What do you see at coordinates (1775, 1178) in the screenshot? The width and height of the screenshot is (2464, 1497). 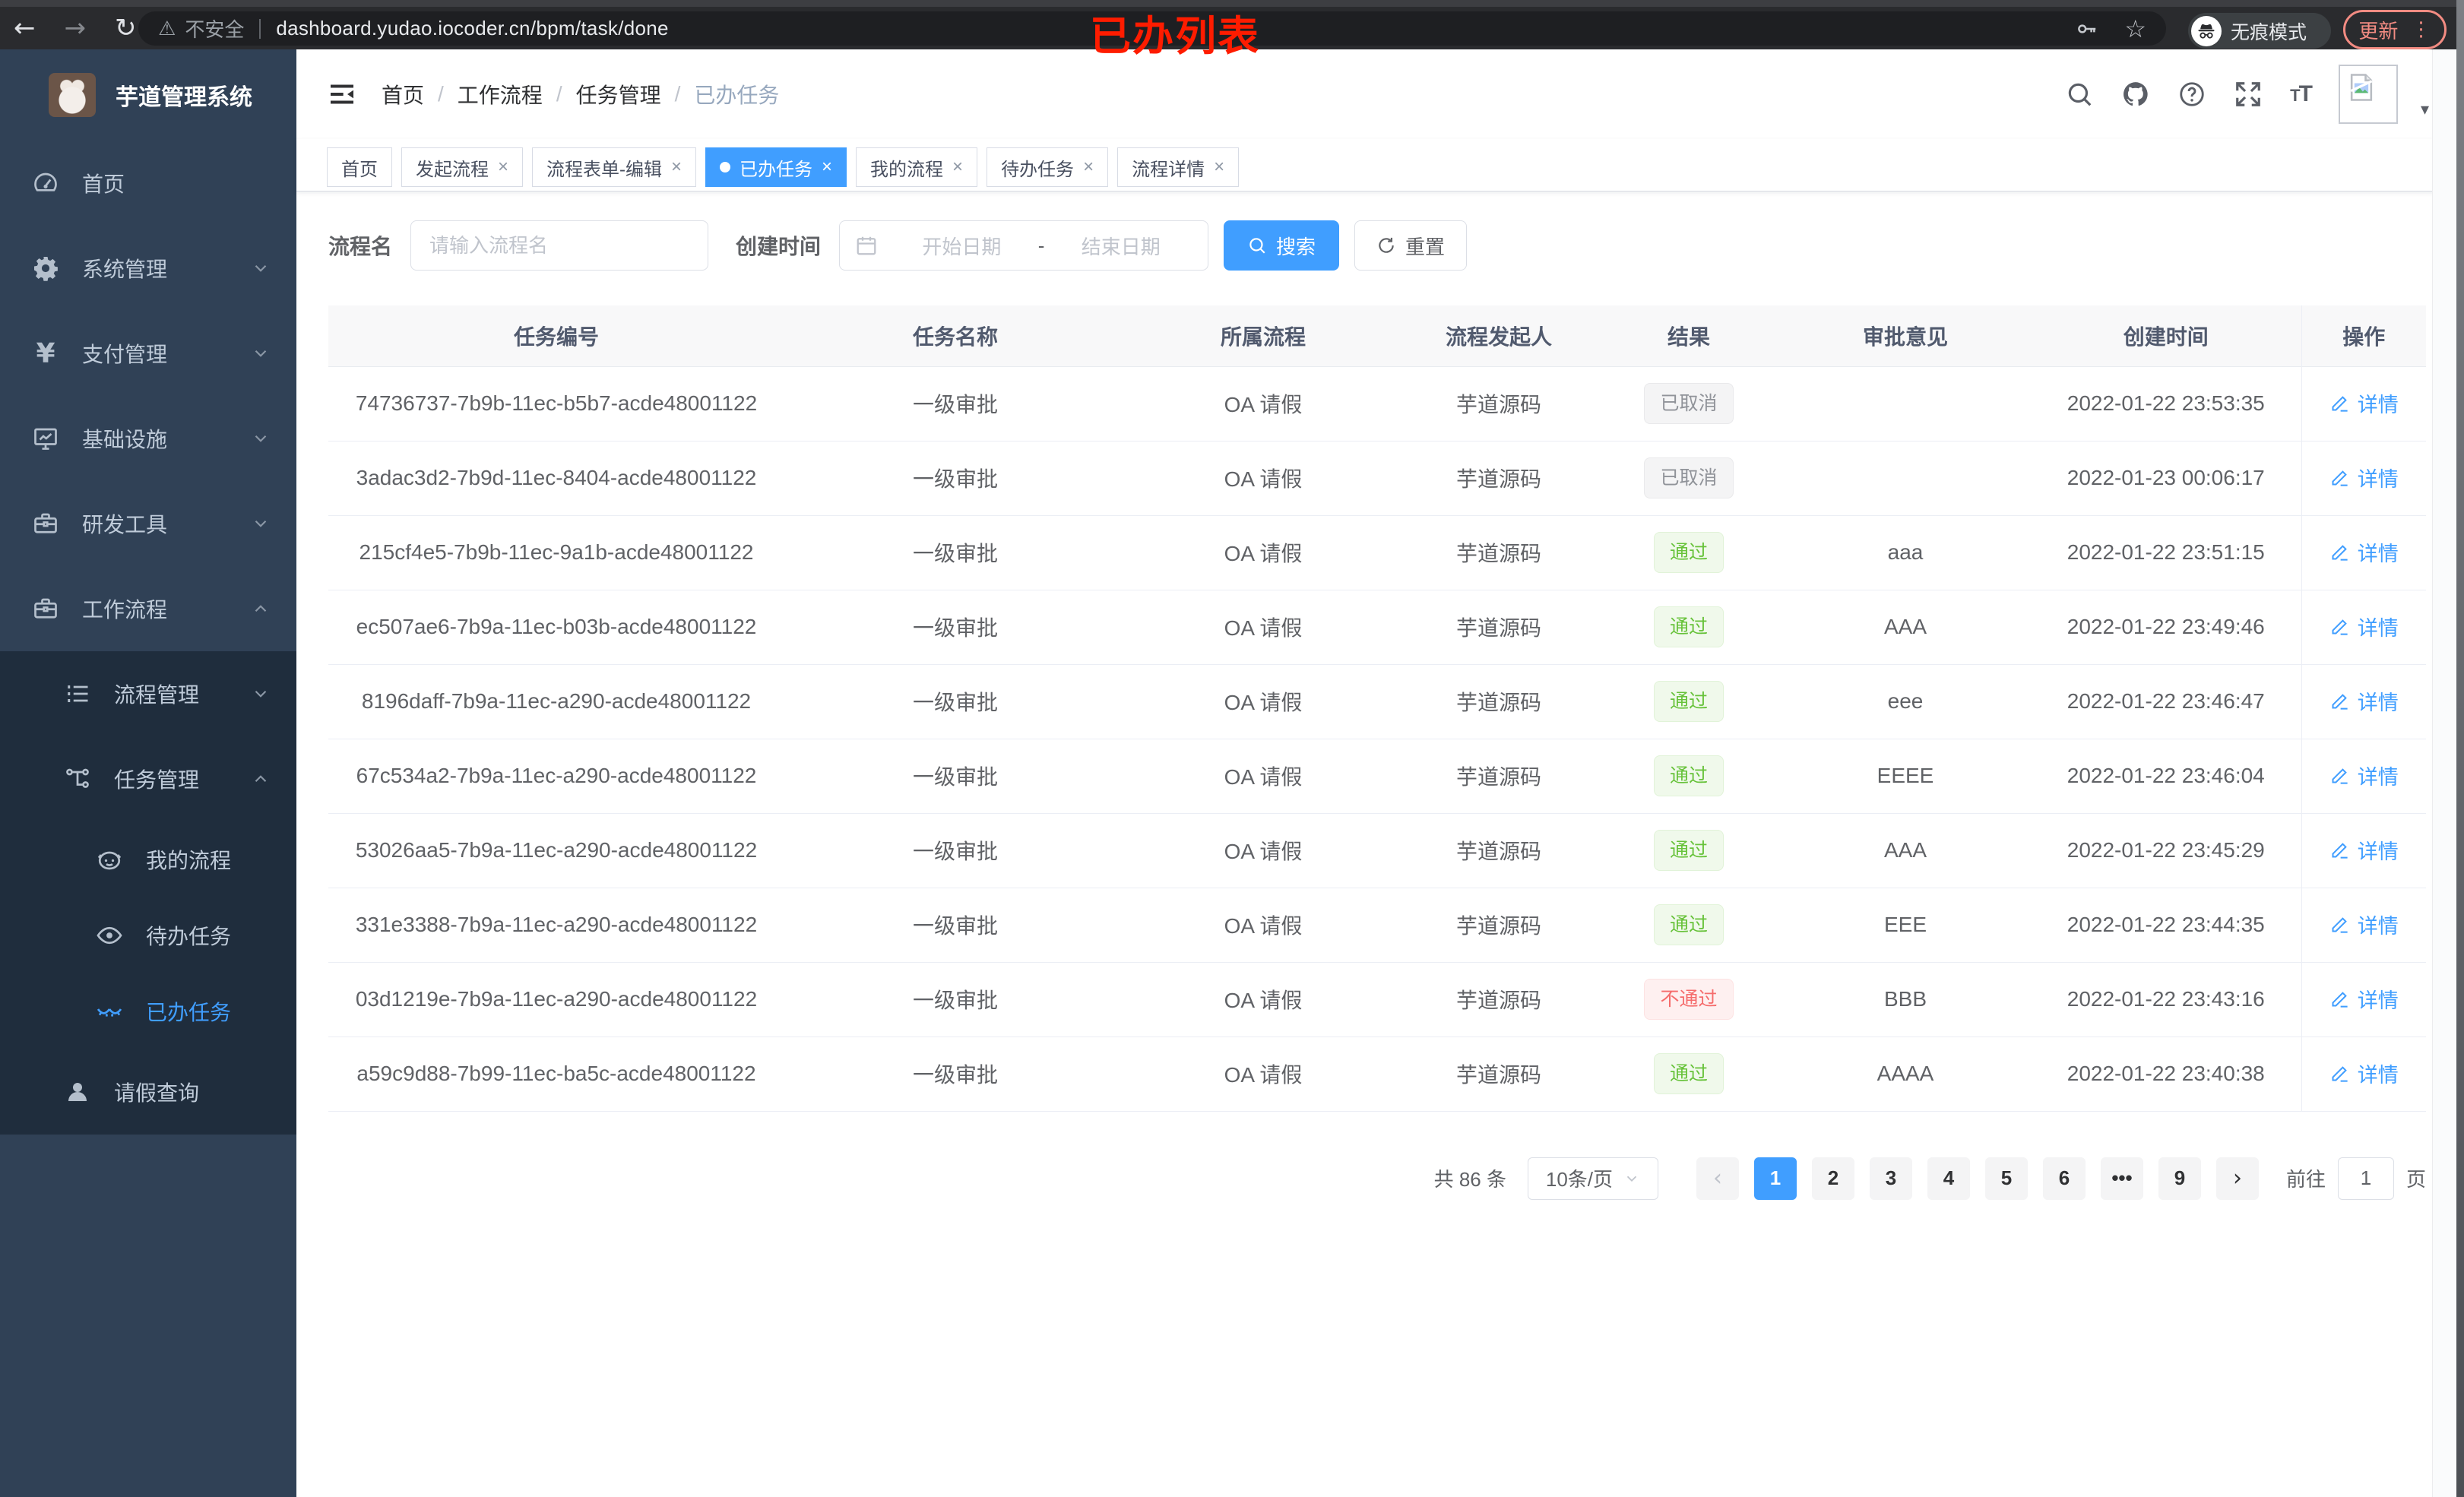 I see `page-number-button: 1` at bounding box center [1775, 1178].